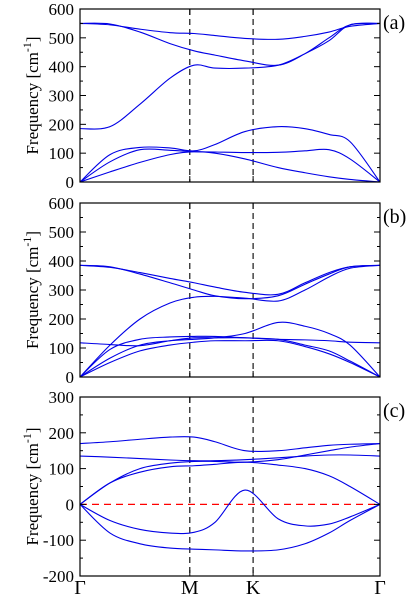 This screenshot has height=596, width=415. Describe the element at coordinates (253, 586) in the screenshot. I see `x-tick-label: K` at that location.